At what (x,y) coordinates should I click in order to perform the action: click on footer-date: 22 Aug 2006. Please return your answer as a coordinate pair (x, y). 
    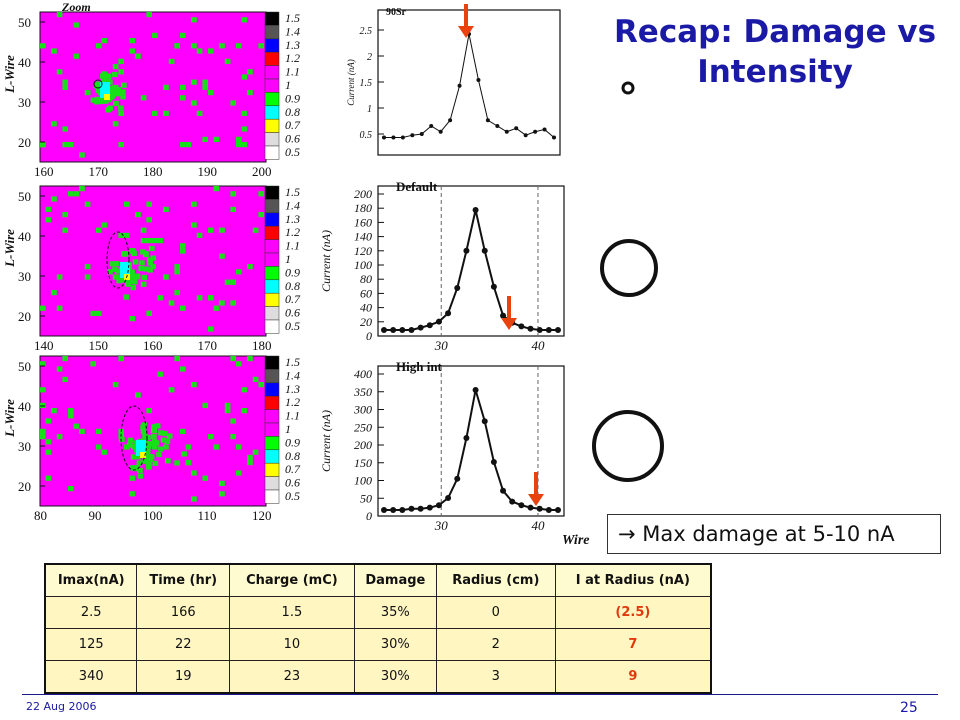
    Looking at the image, I should click on (61, 706).